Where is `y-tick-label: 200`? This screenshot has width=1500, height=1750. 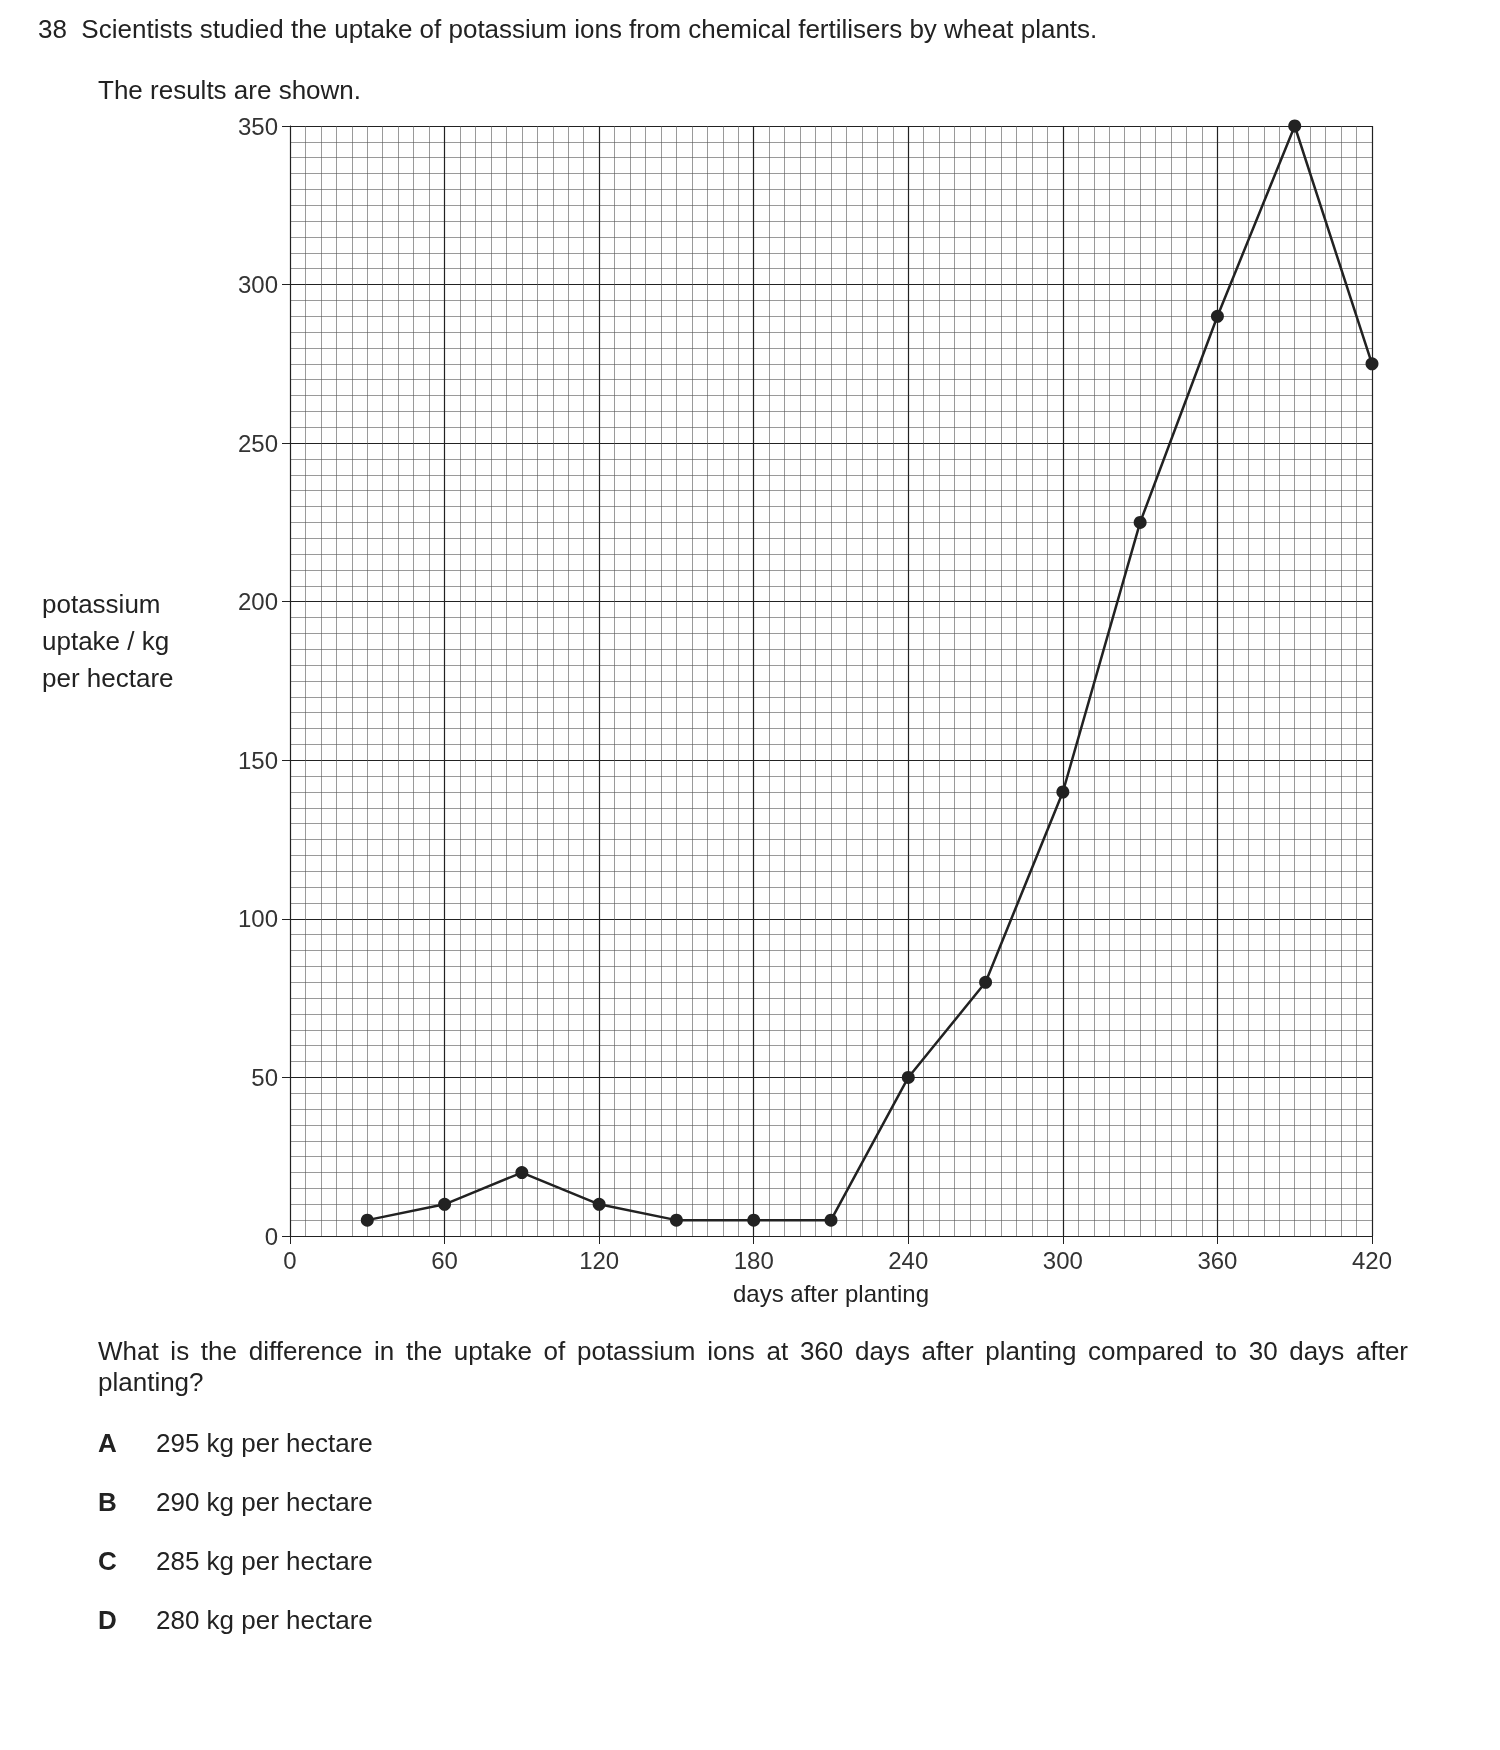 y-tick-label: 200 is located at coordinates (257, 602).